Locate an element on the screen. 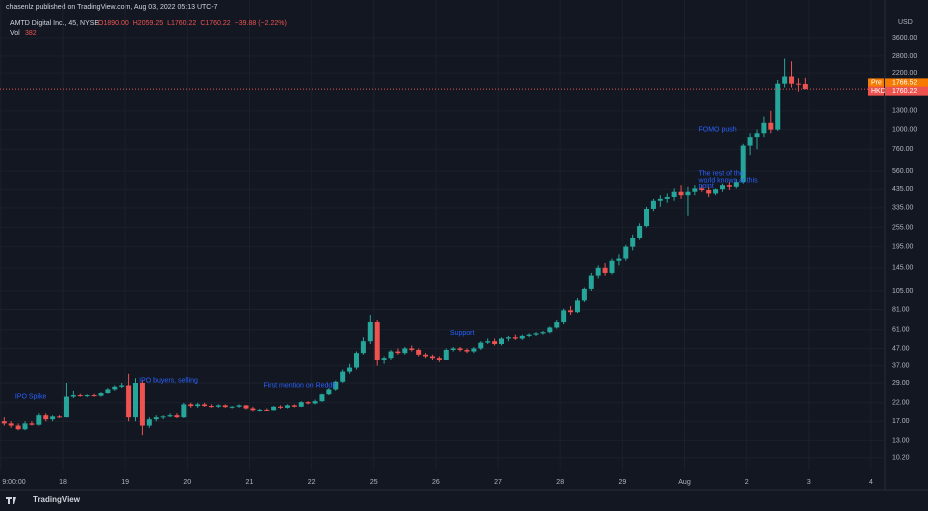 This screenshot has height=511, width=928. x-tick-label: Aug is located at coordinates (684, 482).